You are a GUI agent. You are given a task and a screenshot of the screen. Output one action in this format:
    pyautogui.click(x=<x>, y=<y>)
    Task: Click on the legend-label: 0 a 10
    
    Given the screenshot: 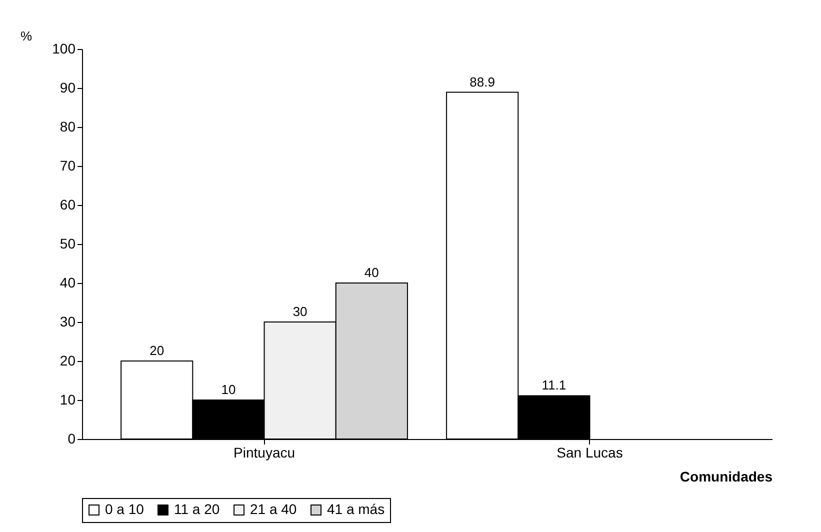 What is the action you would take?
    pyautogui.click(x=124, y=509)
    